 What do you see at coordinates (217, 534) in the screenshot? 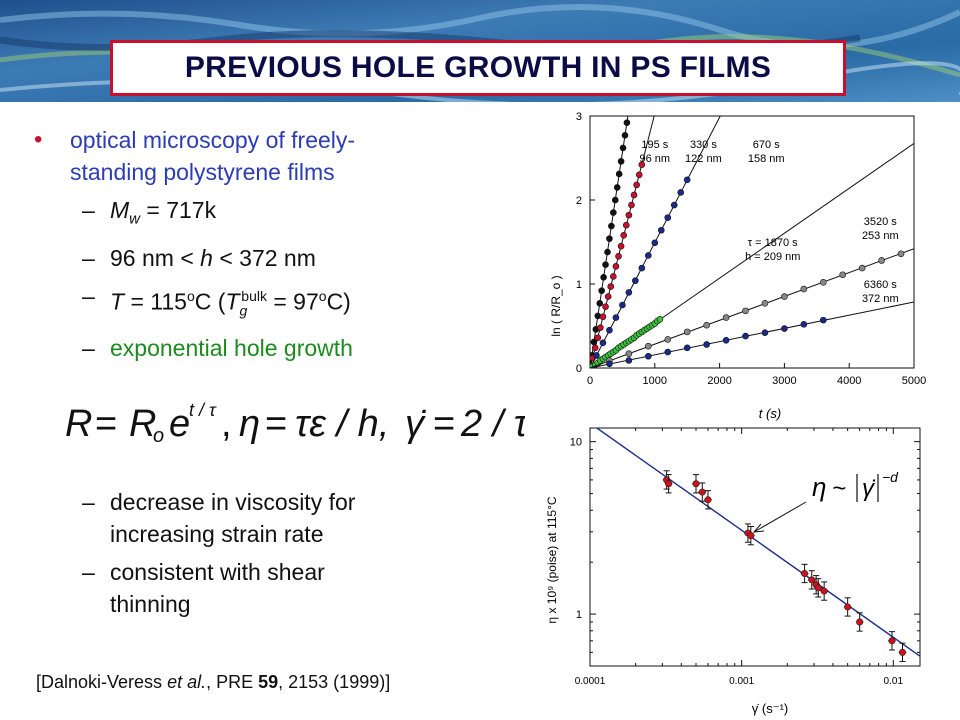
I see `viscosity-line2: increasing strain rate` at bounding box center [217, 534].